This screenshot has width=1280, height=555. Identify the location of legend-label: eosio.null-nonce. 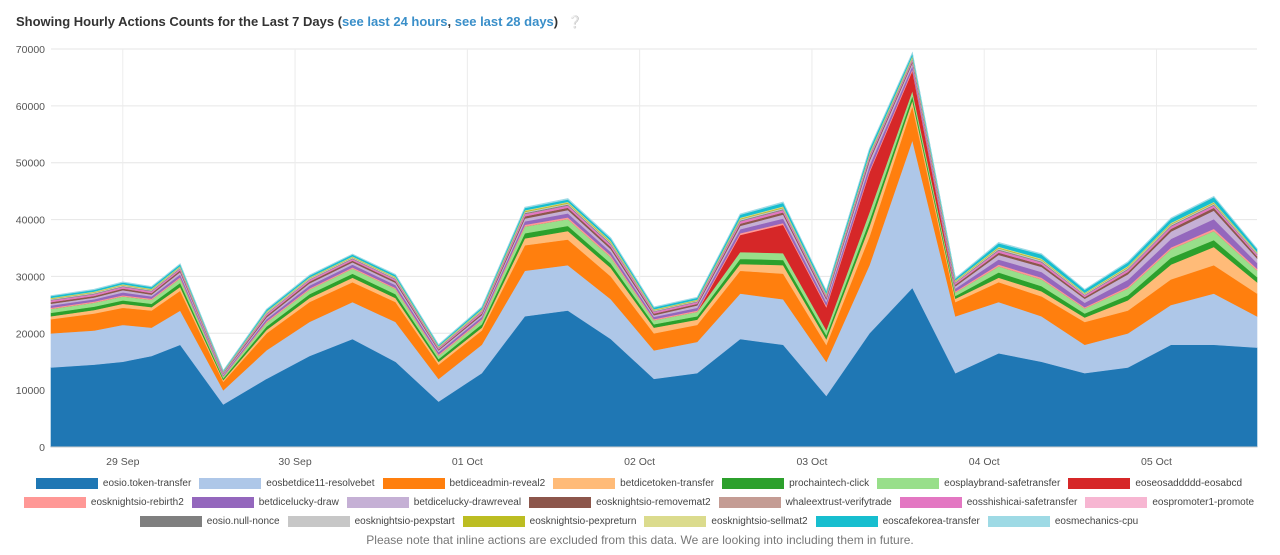
(243, 521).